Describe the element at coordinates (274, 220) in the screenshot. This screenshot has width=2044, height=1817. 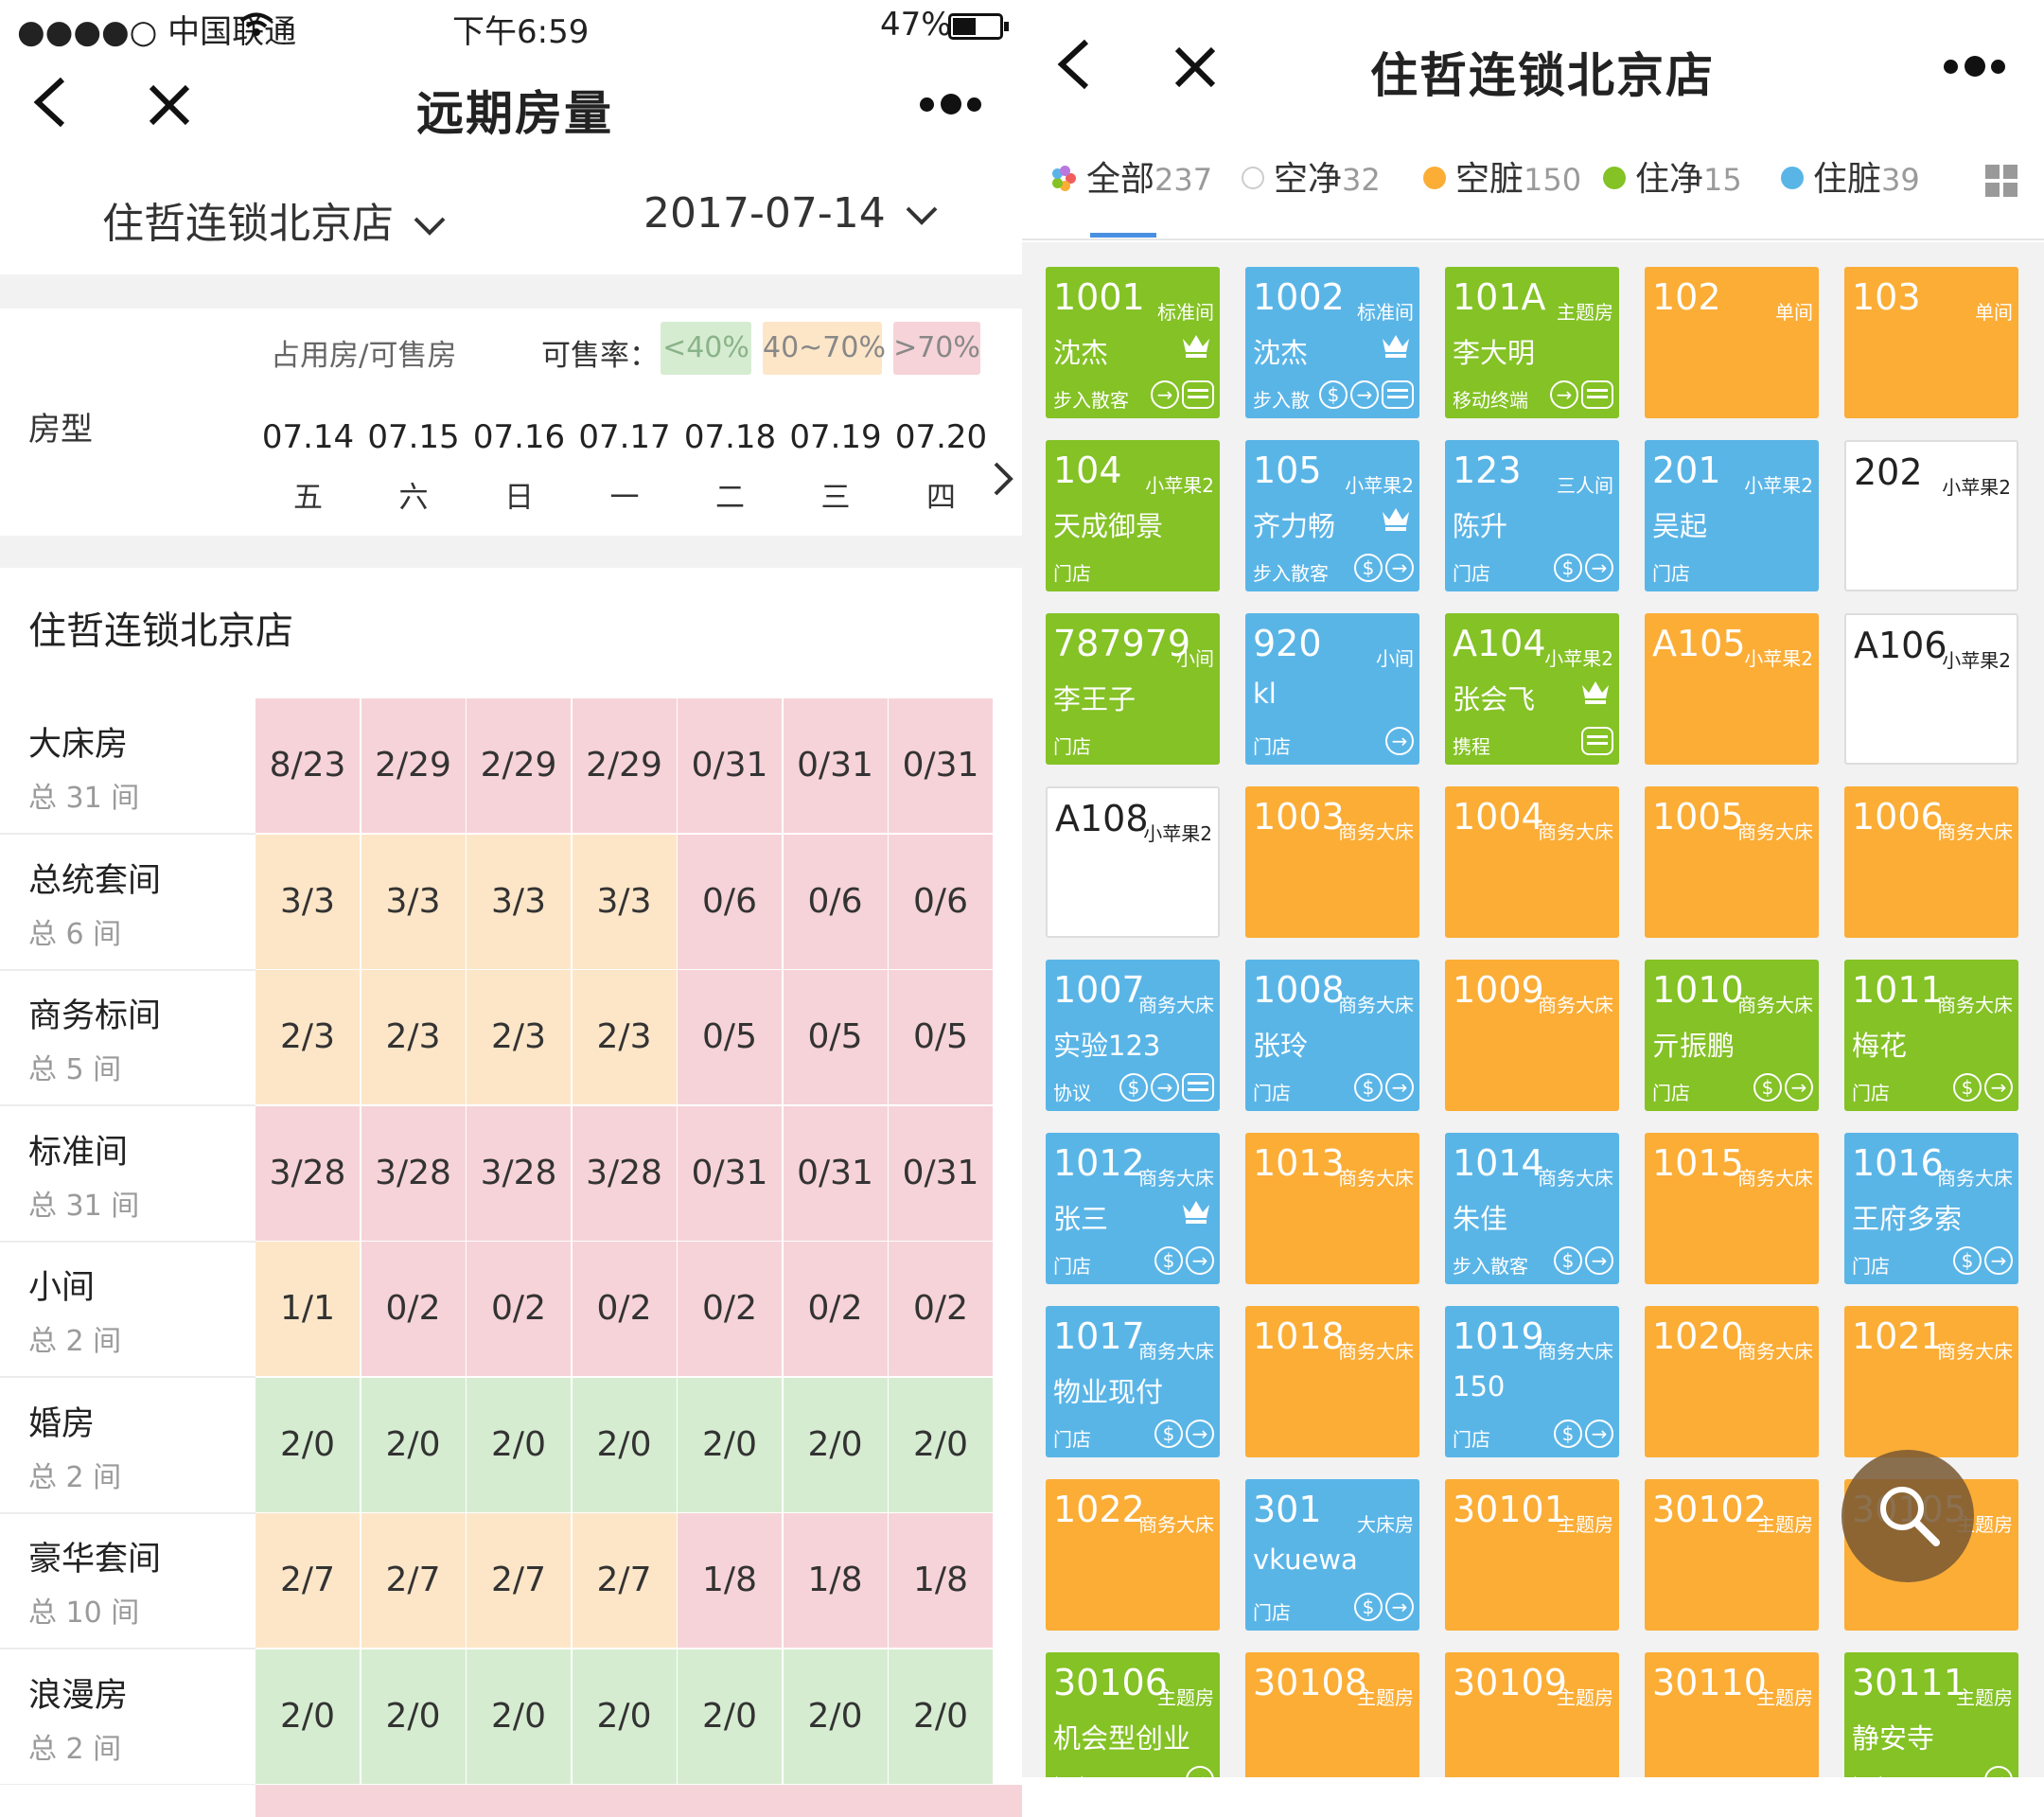
I see `store-selector: 住哲连锁北京店` at that location.